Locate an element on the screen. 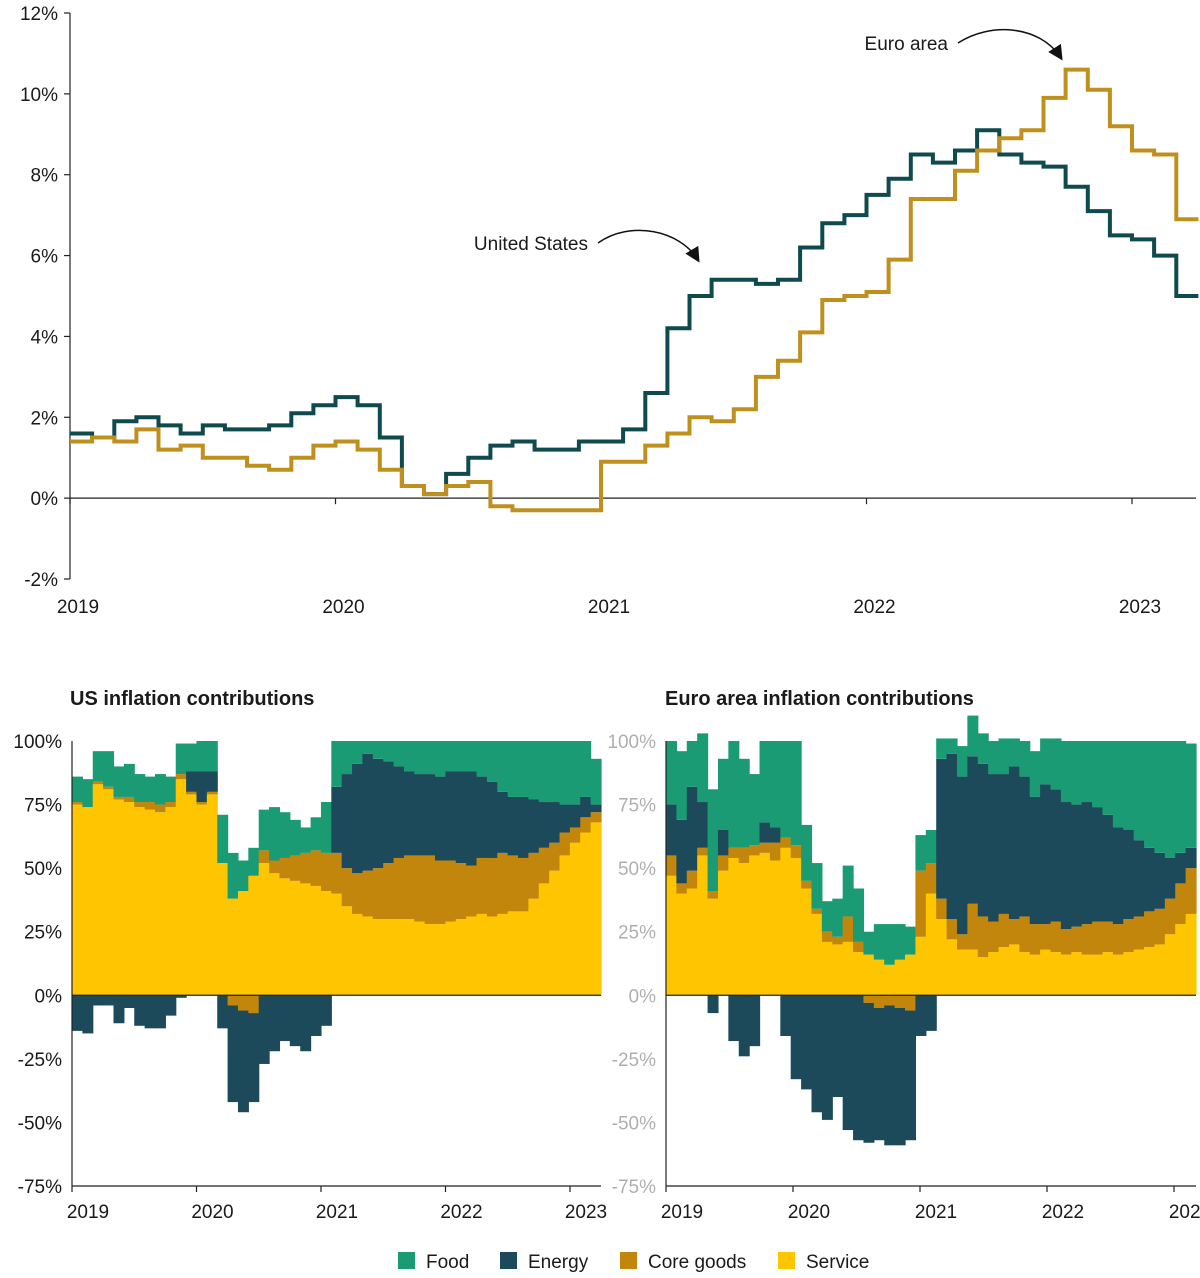 This screenshot has width=1200, height=1278. annotation-arrow-united-states is located at coordinates (648, 246).